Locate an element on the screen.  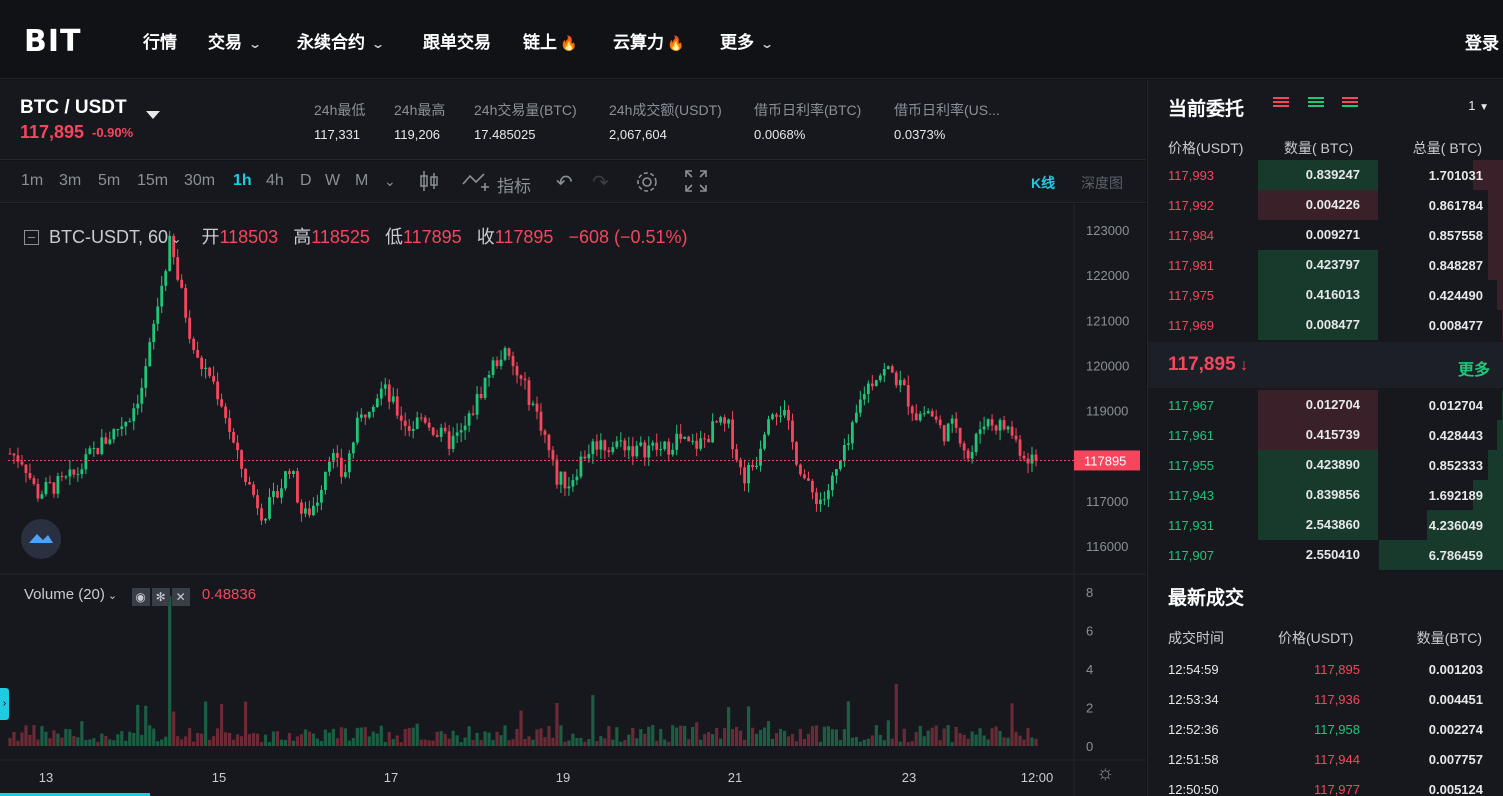
orderbook-row: 2.543860 117,931 4.236049 is located at coordinates (1325, 525).